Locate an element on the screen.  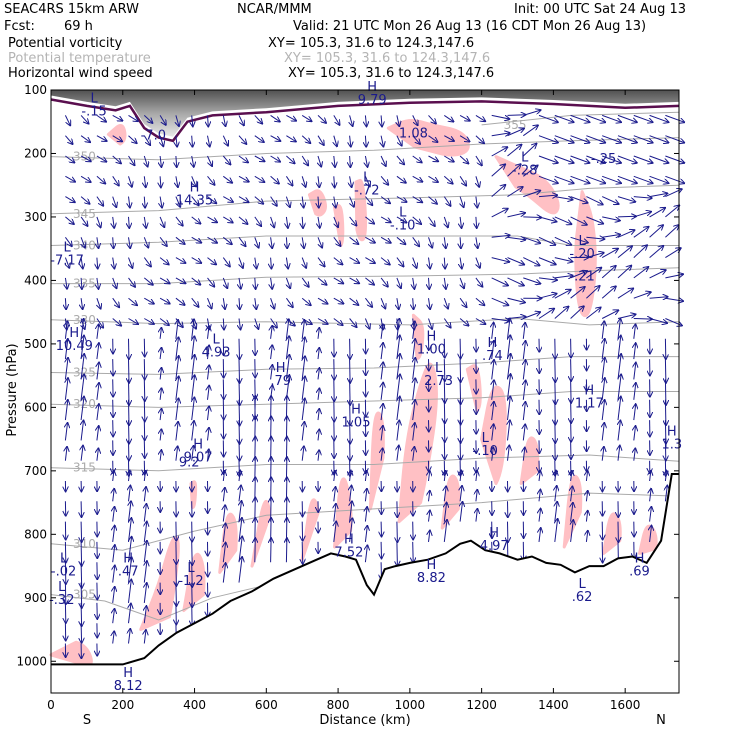
extremum-type-25: H is located at coordinates (432, 565).